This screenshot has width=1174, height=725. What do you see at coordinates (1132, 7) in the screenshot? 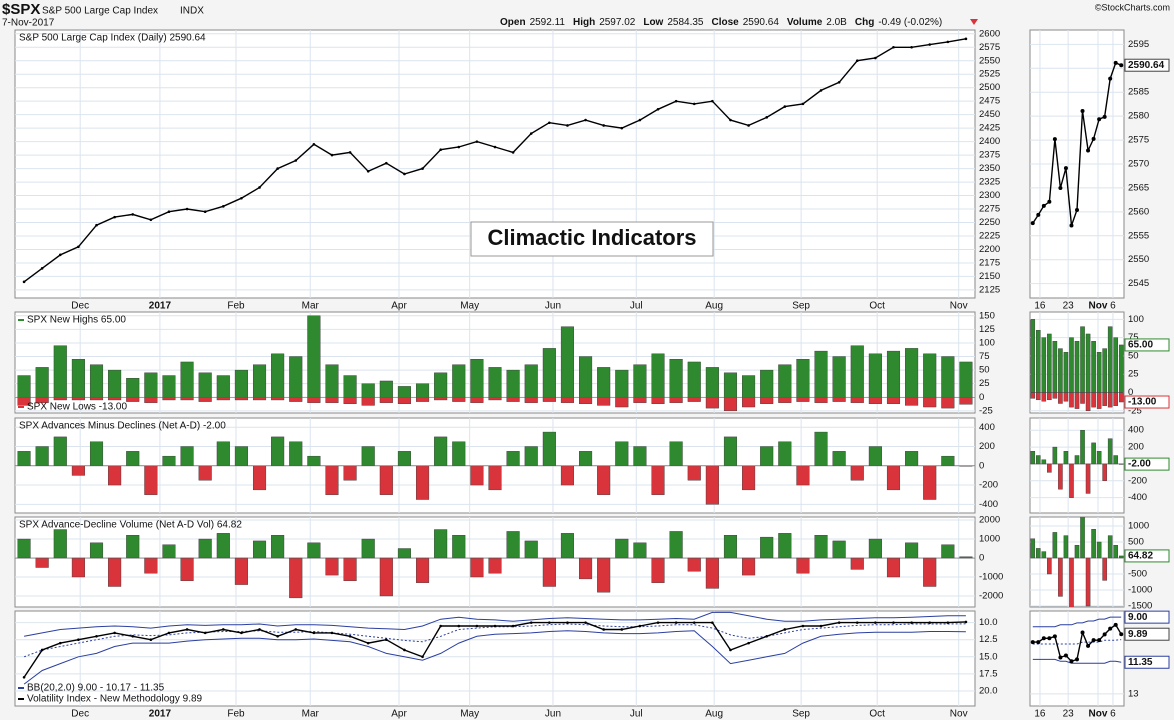
I see `source: ©StockCharts.com` at bounding box center [1132, 7].